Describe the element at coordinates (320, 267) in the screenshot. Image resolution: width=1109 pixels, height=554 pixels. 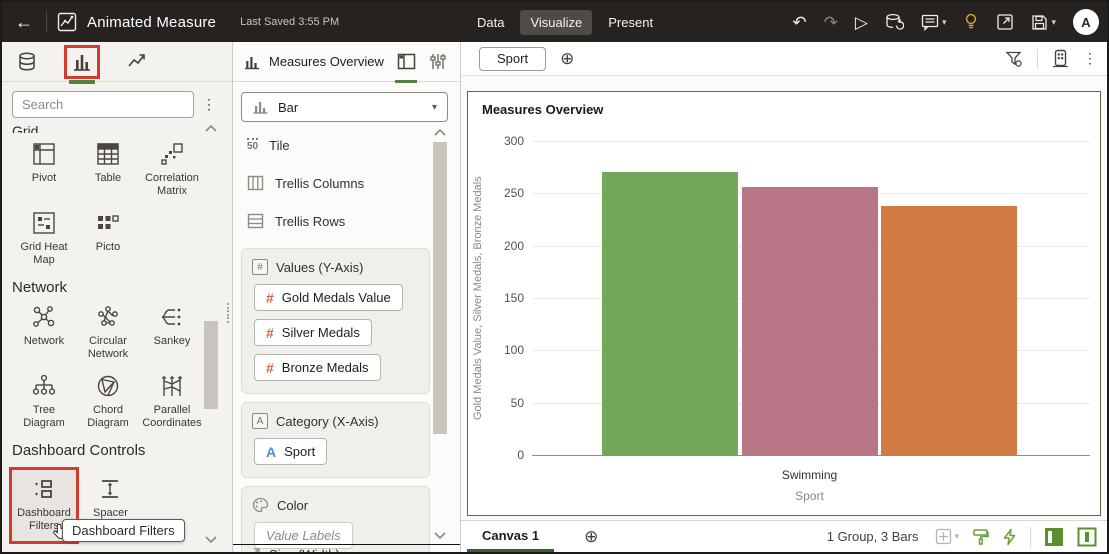
I see `values-section-label: Values (Y-Axis)` at that location.